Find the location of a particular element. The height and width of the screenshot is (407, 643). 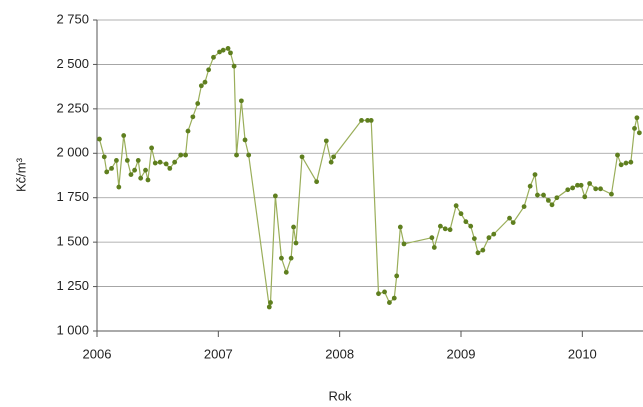

y-tick-label: 1 000 is located at coordinates (72, 329).